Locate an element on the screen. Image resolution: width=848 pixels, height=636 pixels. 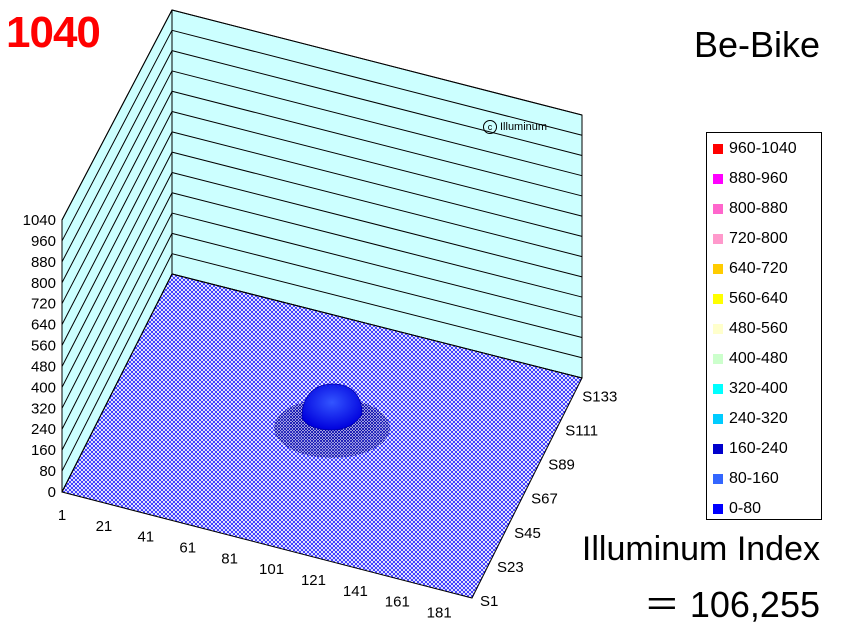
y-axis-ticks: S1 S23 S45 S67 S89 S111 S133 is located at coordinates (548, 499).